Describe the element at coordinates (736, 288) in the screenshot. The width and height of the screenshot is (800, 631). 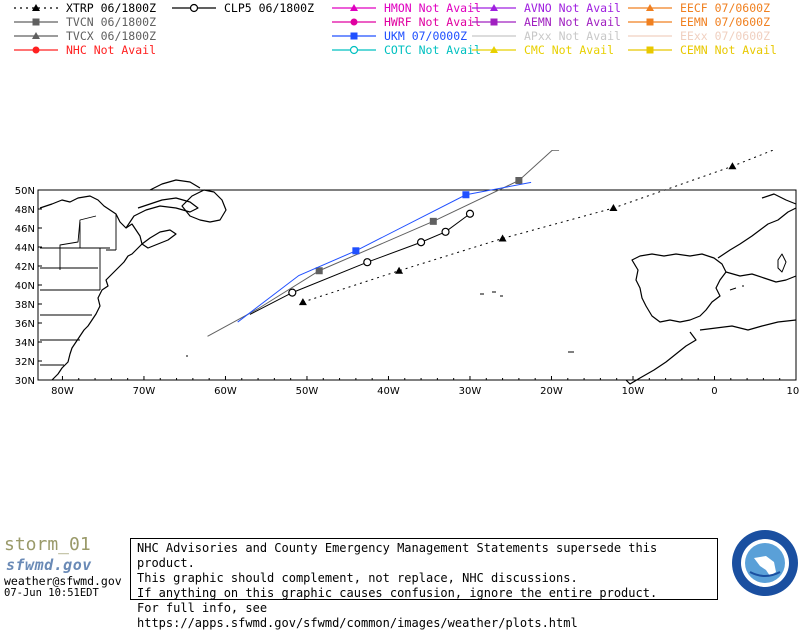
I see `balearics` at that location.